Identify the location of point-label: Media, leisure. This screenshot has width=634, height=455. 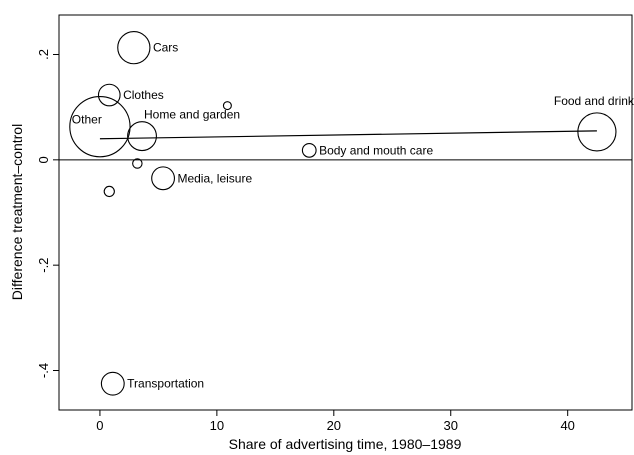
(214, 178).